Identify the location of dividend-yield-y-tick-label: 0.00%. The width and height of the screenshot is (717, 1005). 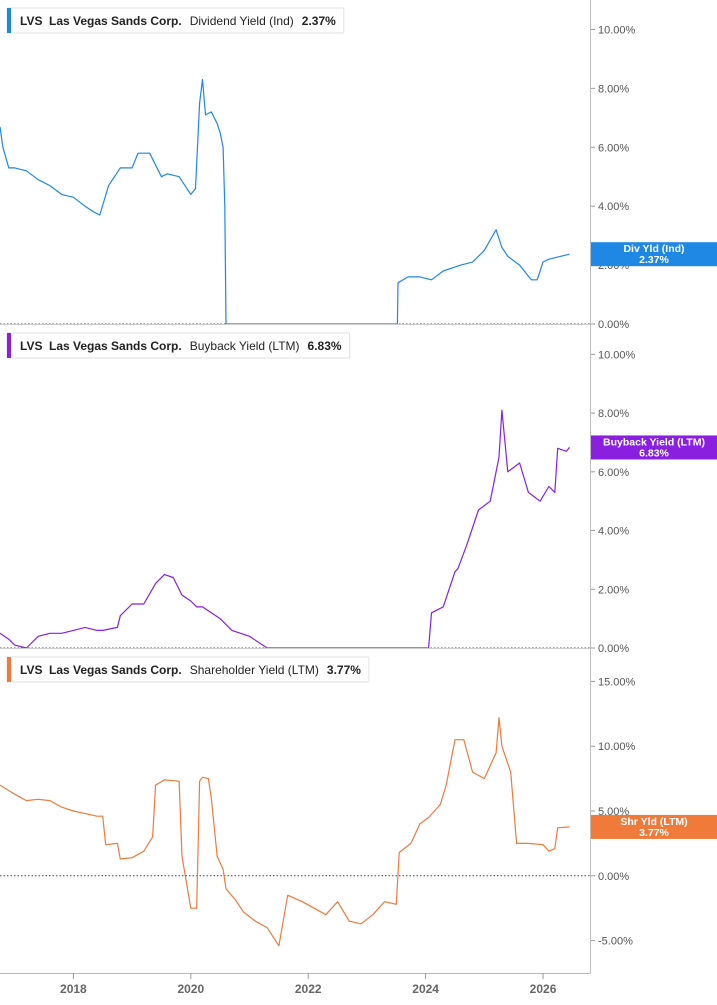
(613, 325).